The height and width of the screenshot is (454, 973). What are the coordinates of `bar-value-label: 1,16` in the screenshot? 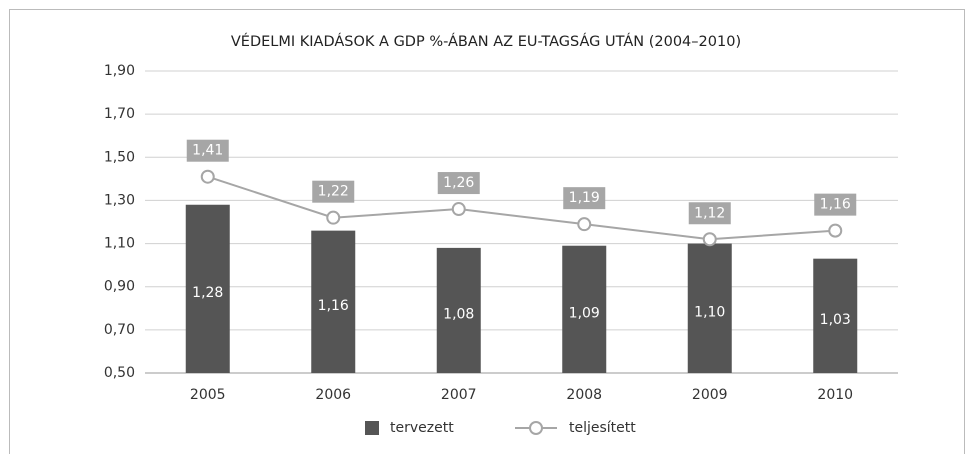 It's located at (333, 306).